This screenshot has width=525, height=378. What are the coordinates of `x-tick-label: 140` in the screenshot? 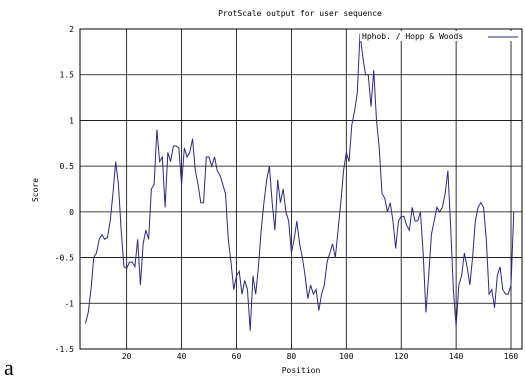 It's located at (456, 356).